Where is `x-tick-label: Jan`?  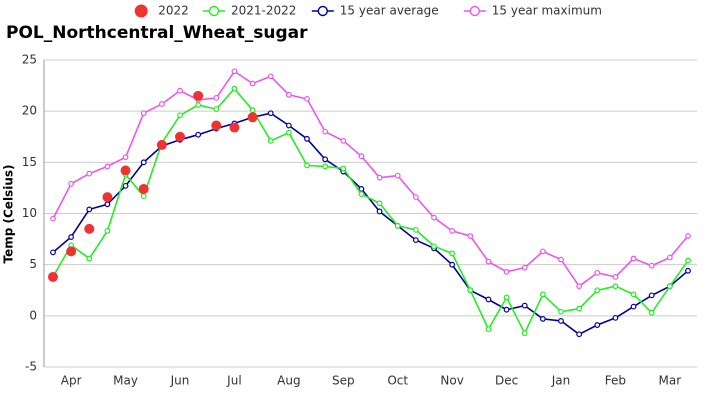 x-tick-label: Jan is located at coordinates (561, 381).